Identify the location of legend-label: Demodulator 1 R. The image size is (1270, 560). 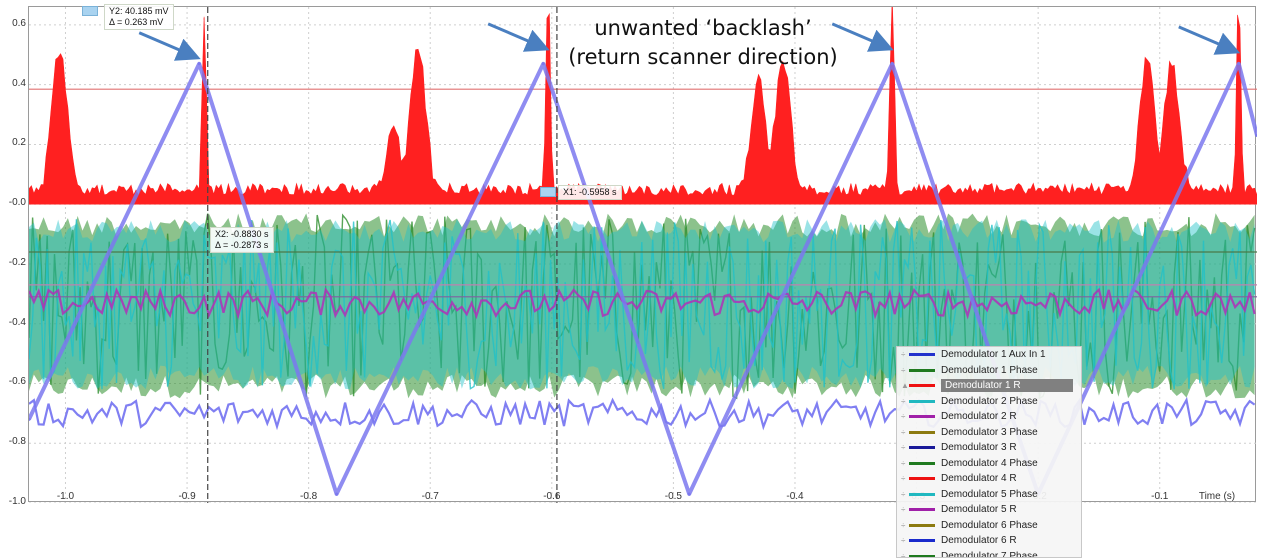
(1007, 386).